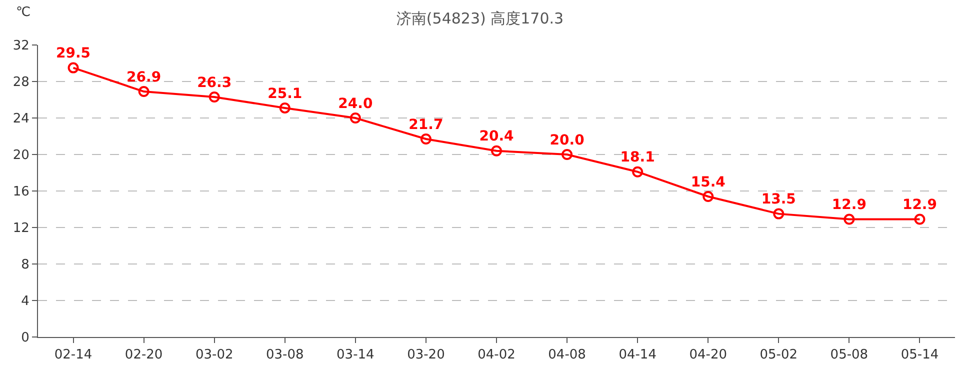 Image resolution: width=960 pixels, height=367 pixels. What do you see at coordinates (637, 355) in the screenshot?
I see `x-tick-label: 04-14` at bounding box center [637, 355].